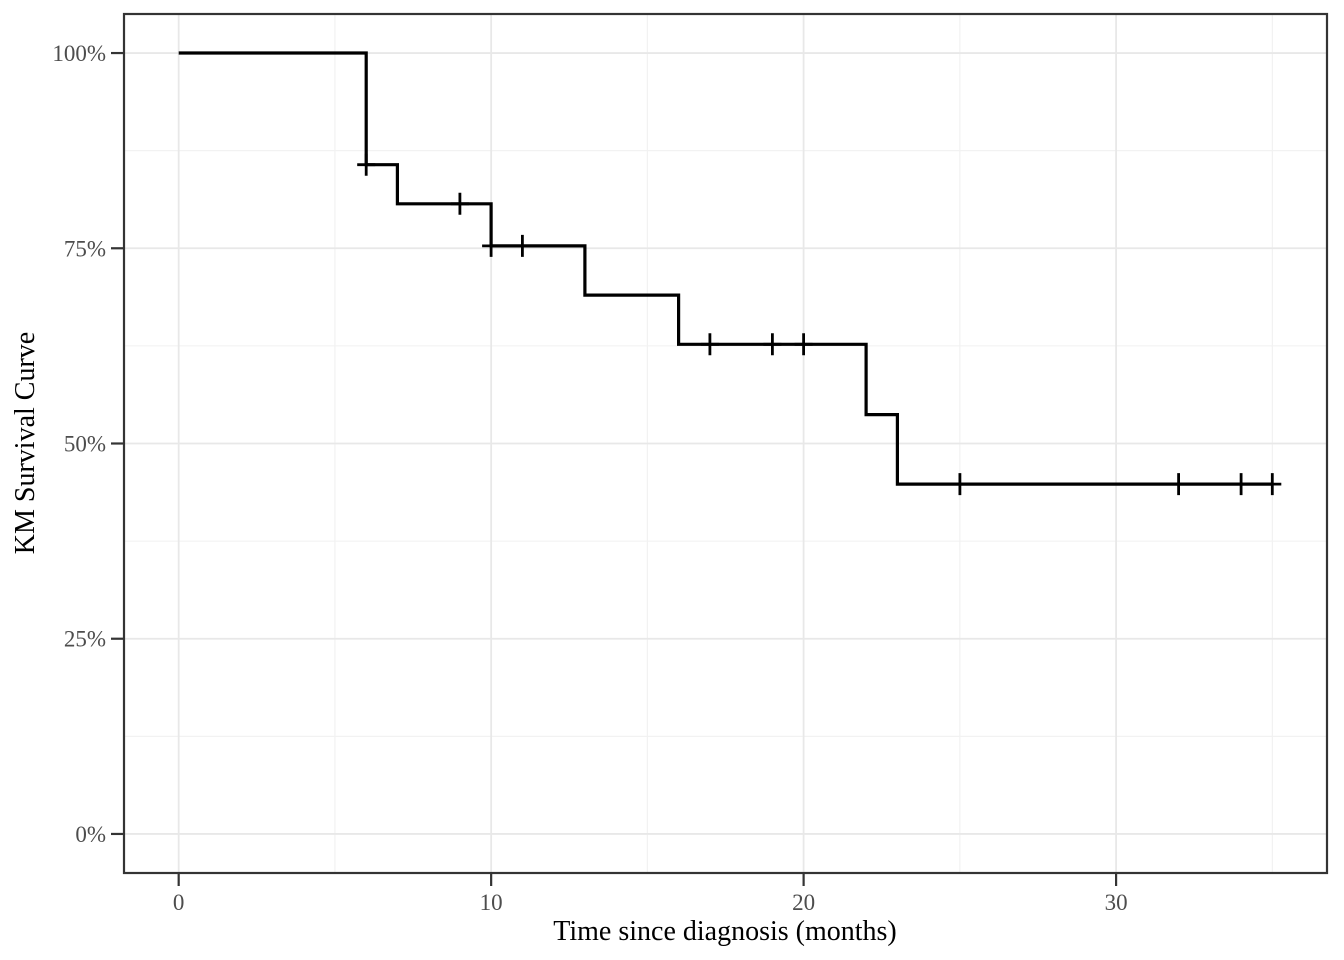 This screenshot has height=960, width=1344. Describe the element at coordinates (85, 248) in the screenshot. I see `y-tick-label: 75%` at that location.